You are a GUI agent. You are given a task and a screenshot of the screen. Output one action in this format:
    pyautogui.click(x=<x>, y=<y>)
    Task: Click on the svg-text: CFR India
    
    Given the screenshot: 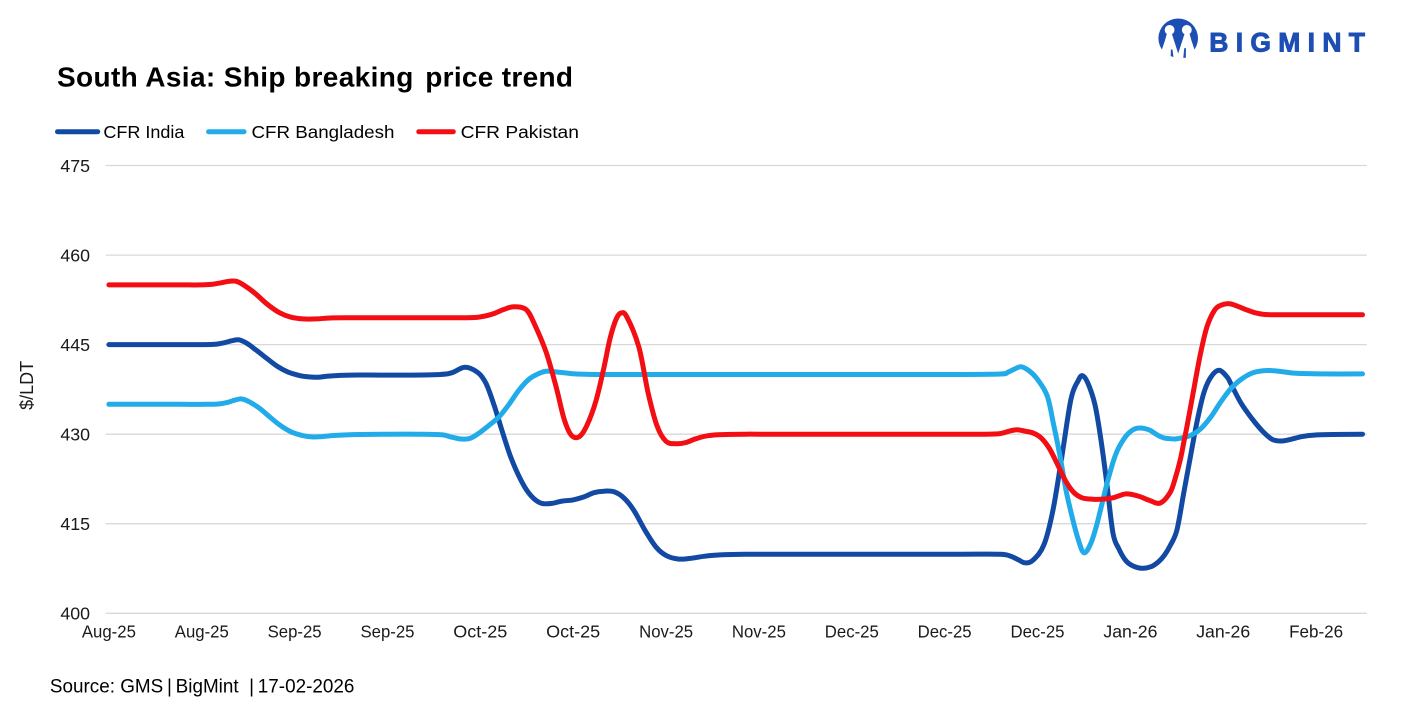 What is the action you would take?
    pyautogui.click(x=143, y=132)
    